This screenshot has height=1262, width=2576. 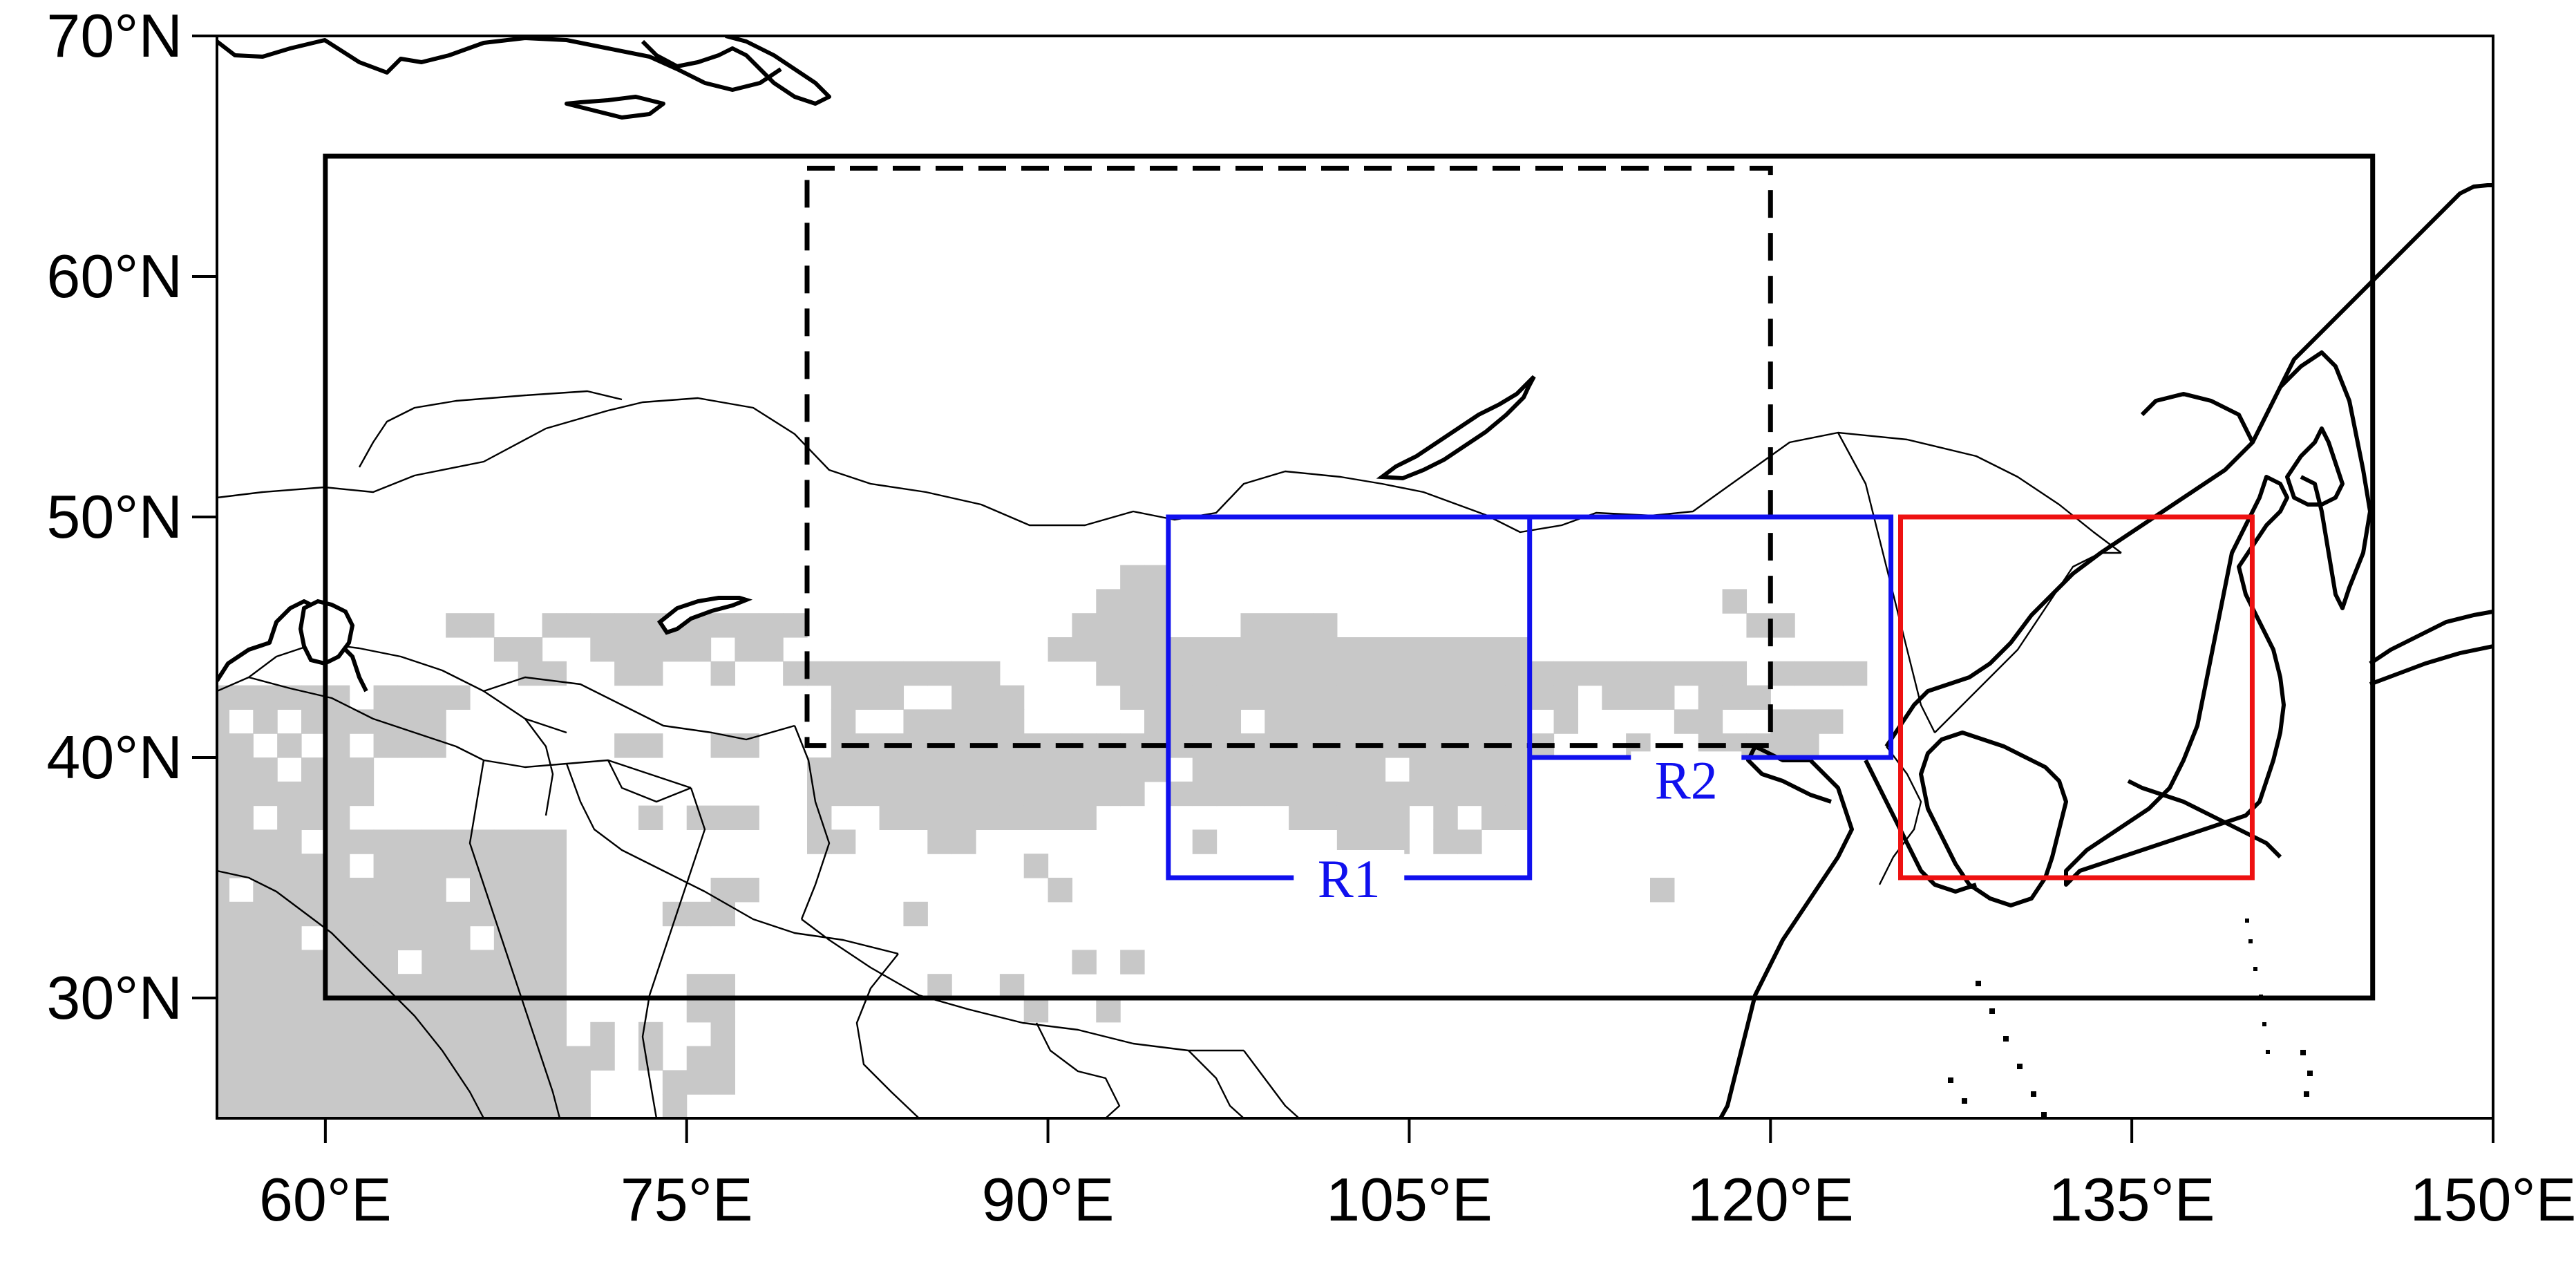 I want to click on longitude-axis: 60°E 75°E 90°E 105°E 120°E 135°E 150°E, so click(x=1417, y=1176).